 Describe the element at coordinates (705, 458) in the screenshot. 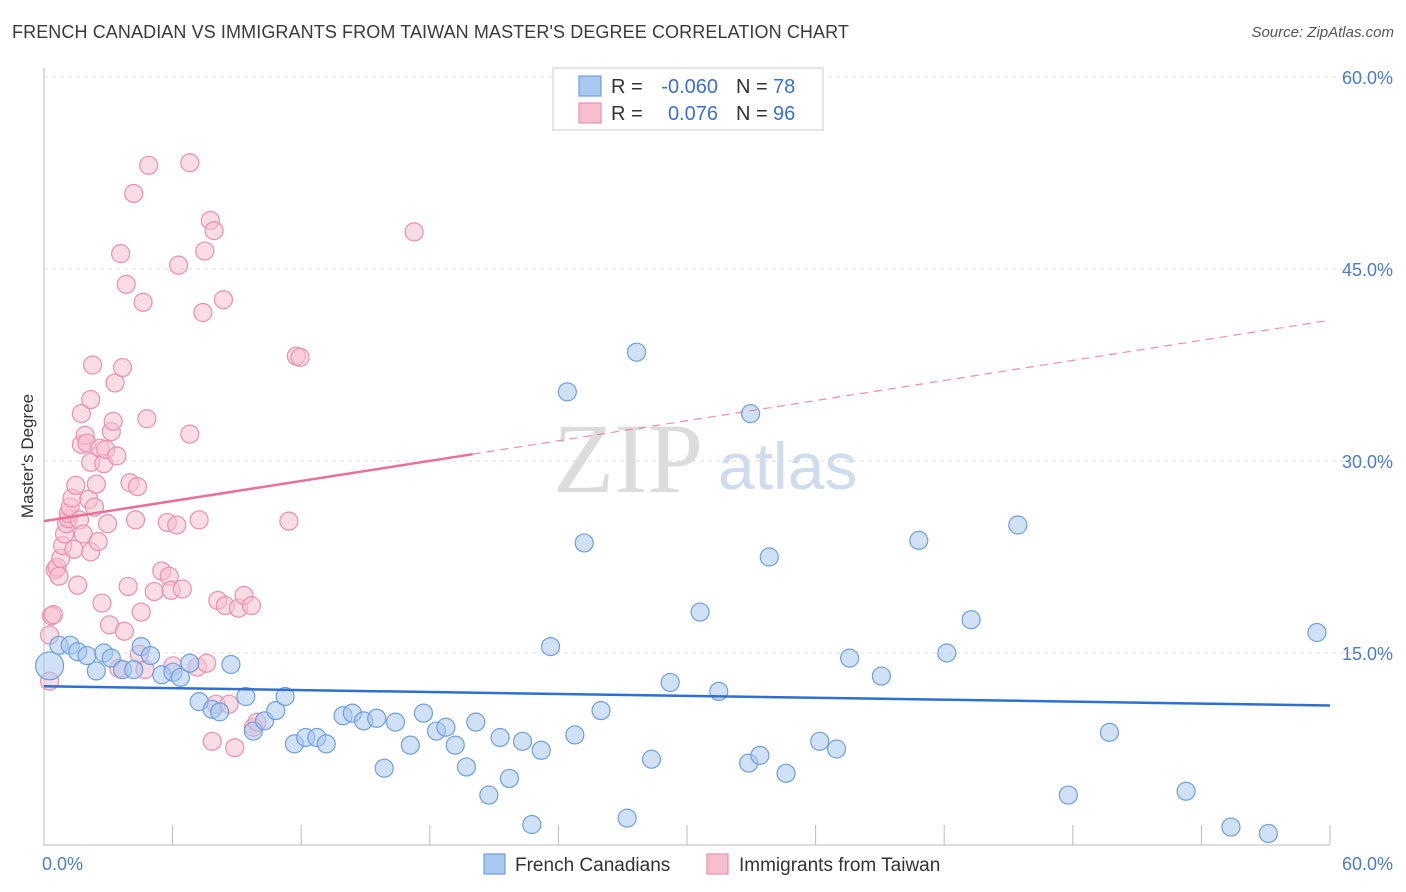

I see `watermark: ZIP atlas` at that location.